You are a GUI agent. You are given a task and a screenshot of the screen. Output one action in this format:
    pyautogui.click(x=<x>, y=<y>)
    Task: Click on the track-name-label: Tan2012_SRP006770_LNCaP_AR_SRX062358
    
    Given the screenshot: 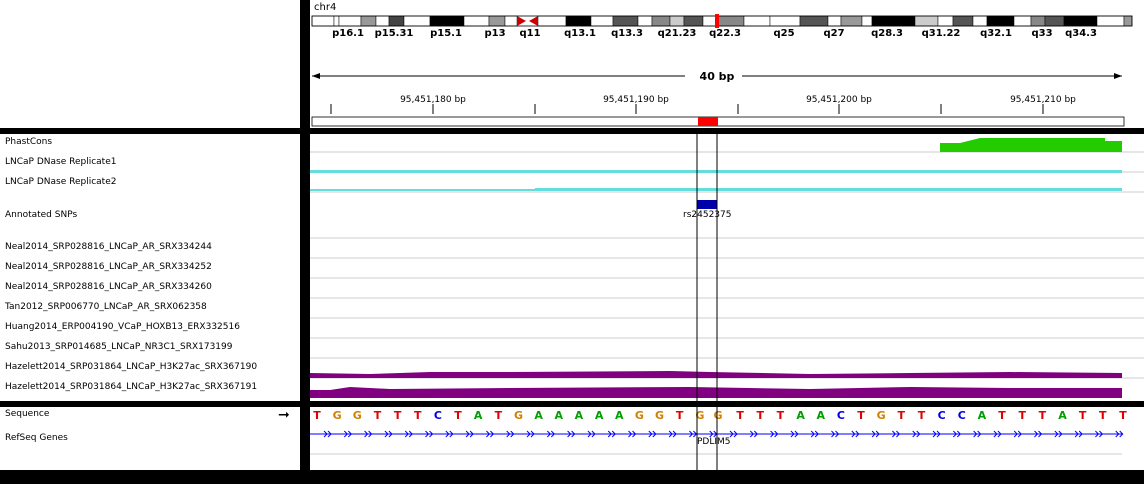 What is the action you would take?
    pyautogui.click(x=106, y=307)
    